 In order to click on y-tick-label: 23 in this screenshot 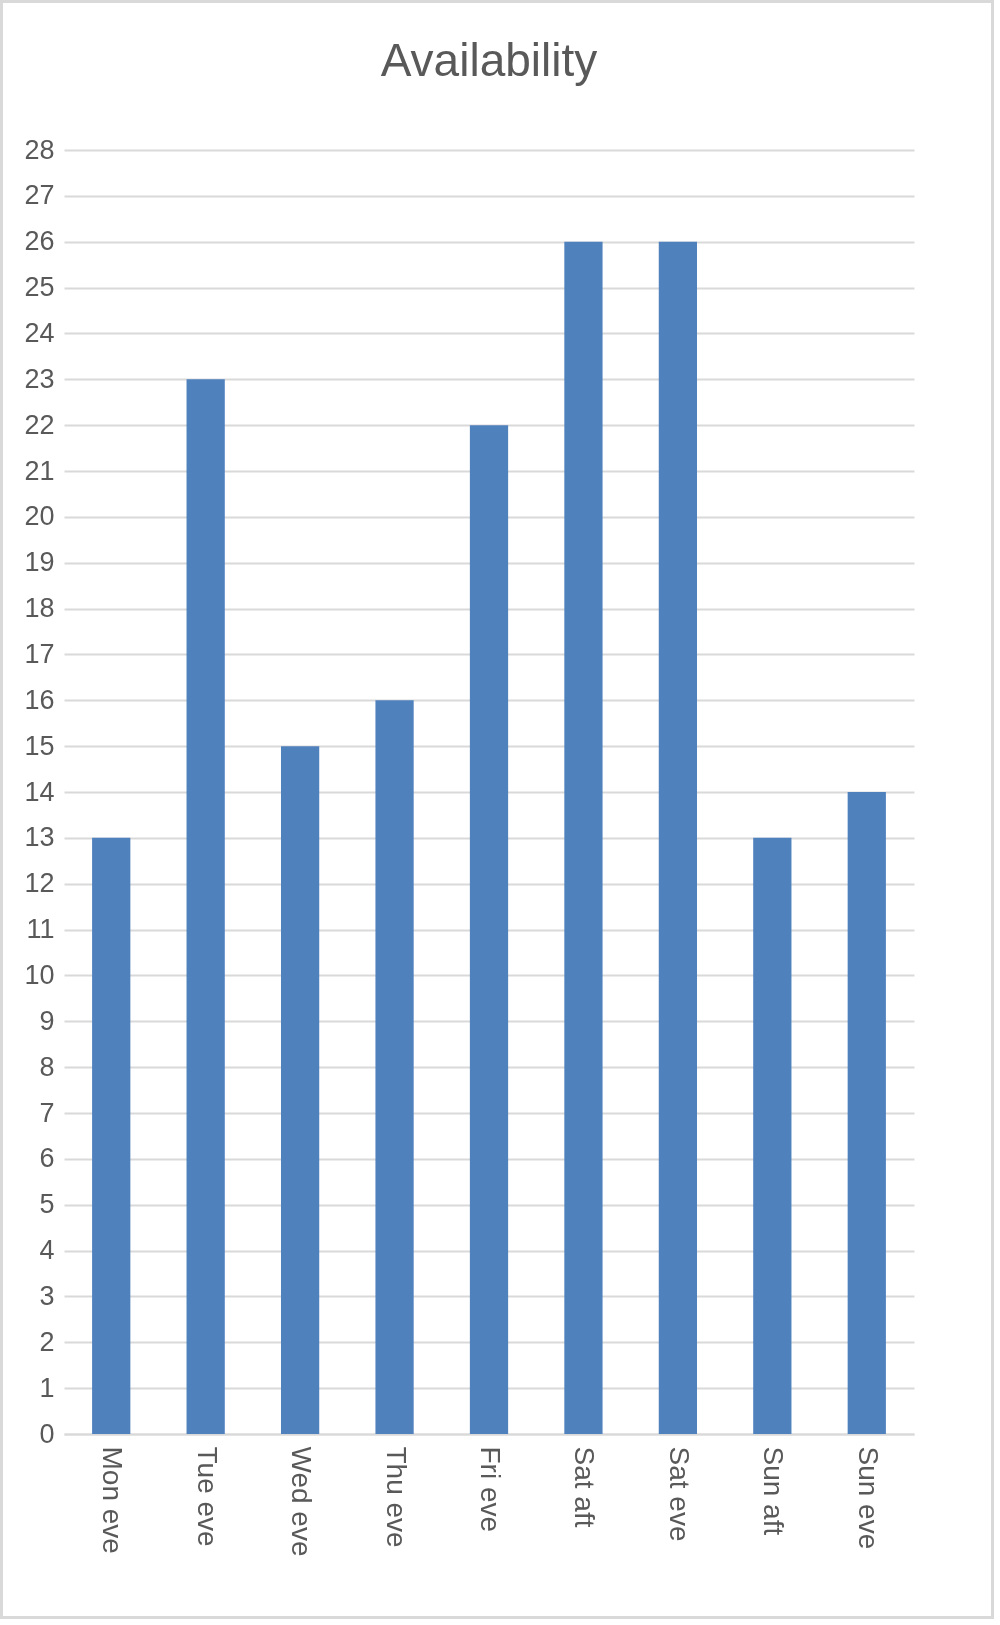, I will do `click(39, 378)`.